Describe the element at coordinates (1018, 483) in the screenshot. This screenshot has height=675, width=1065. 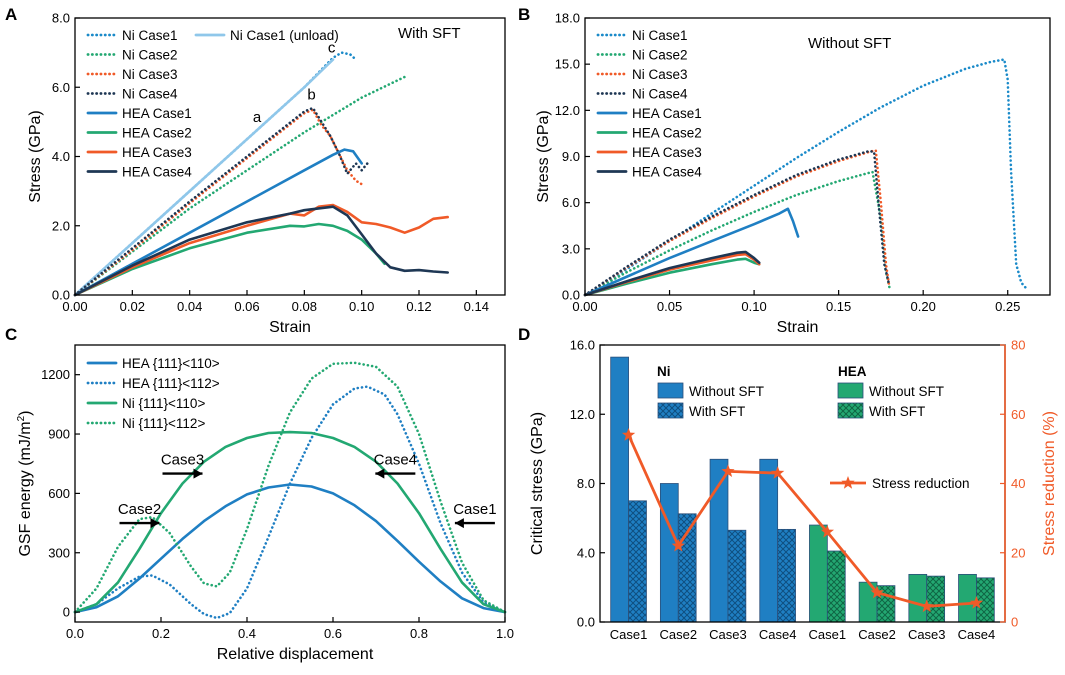
I see `panel-d-right-y-tick-label: 40` at that location.